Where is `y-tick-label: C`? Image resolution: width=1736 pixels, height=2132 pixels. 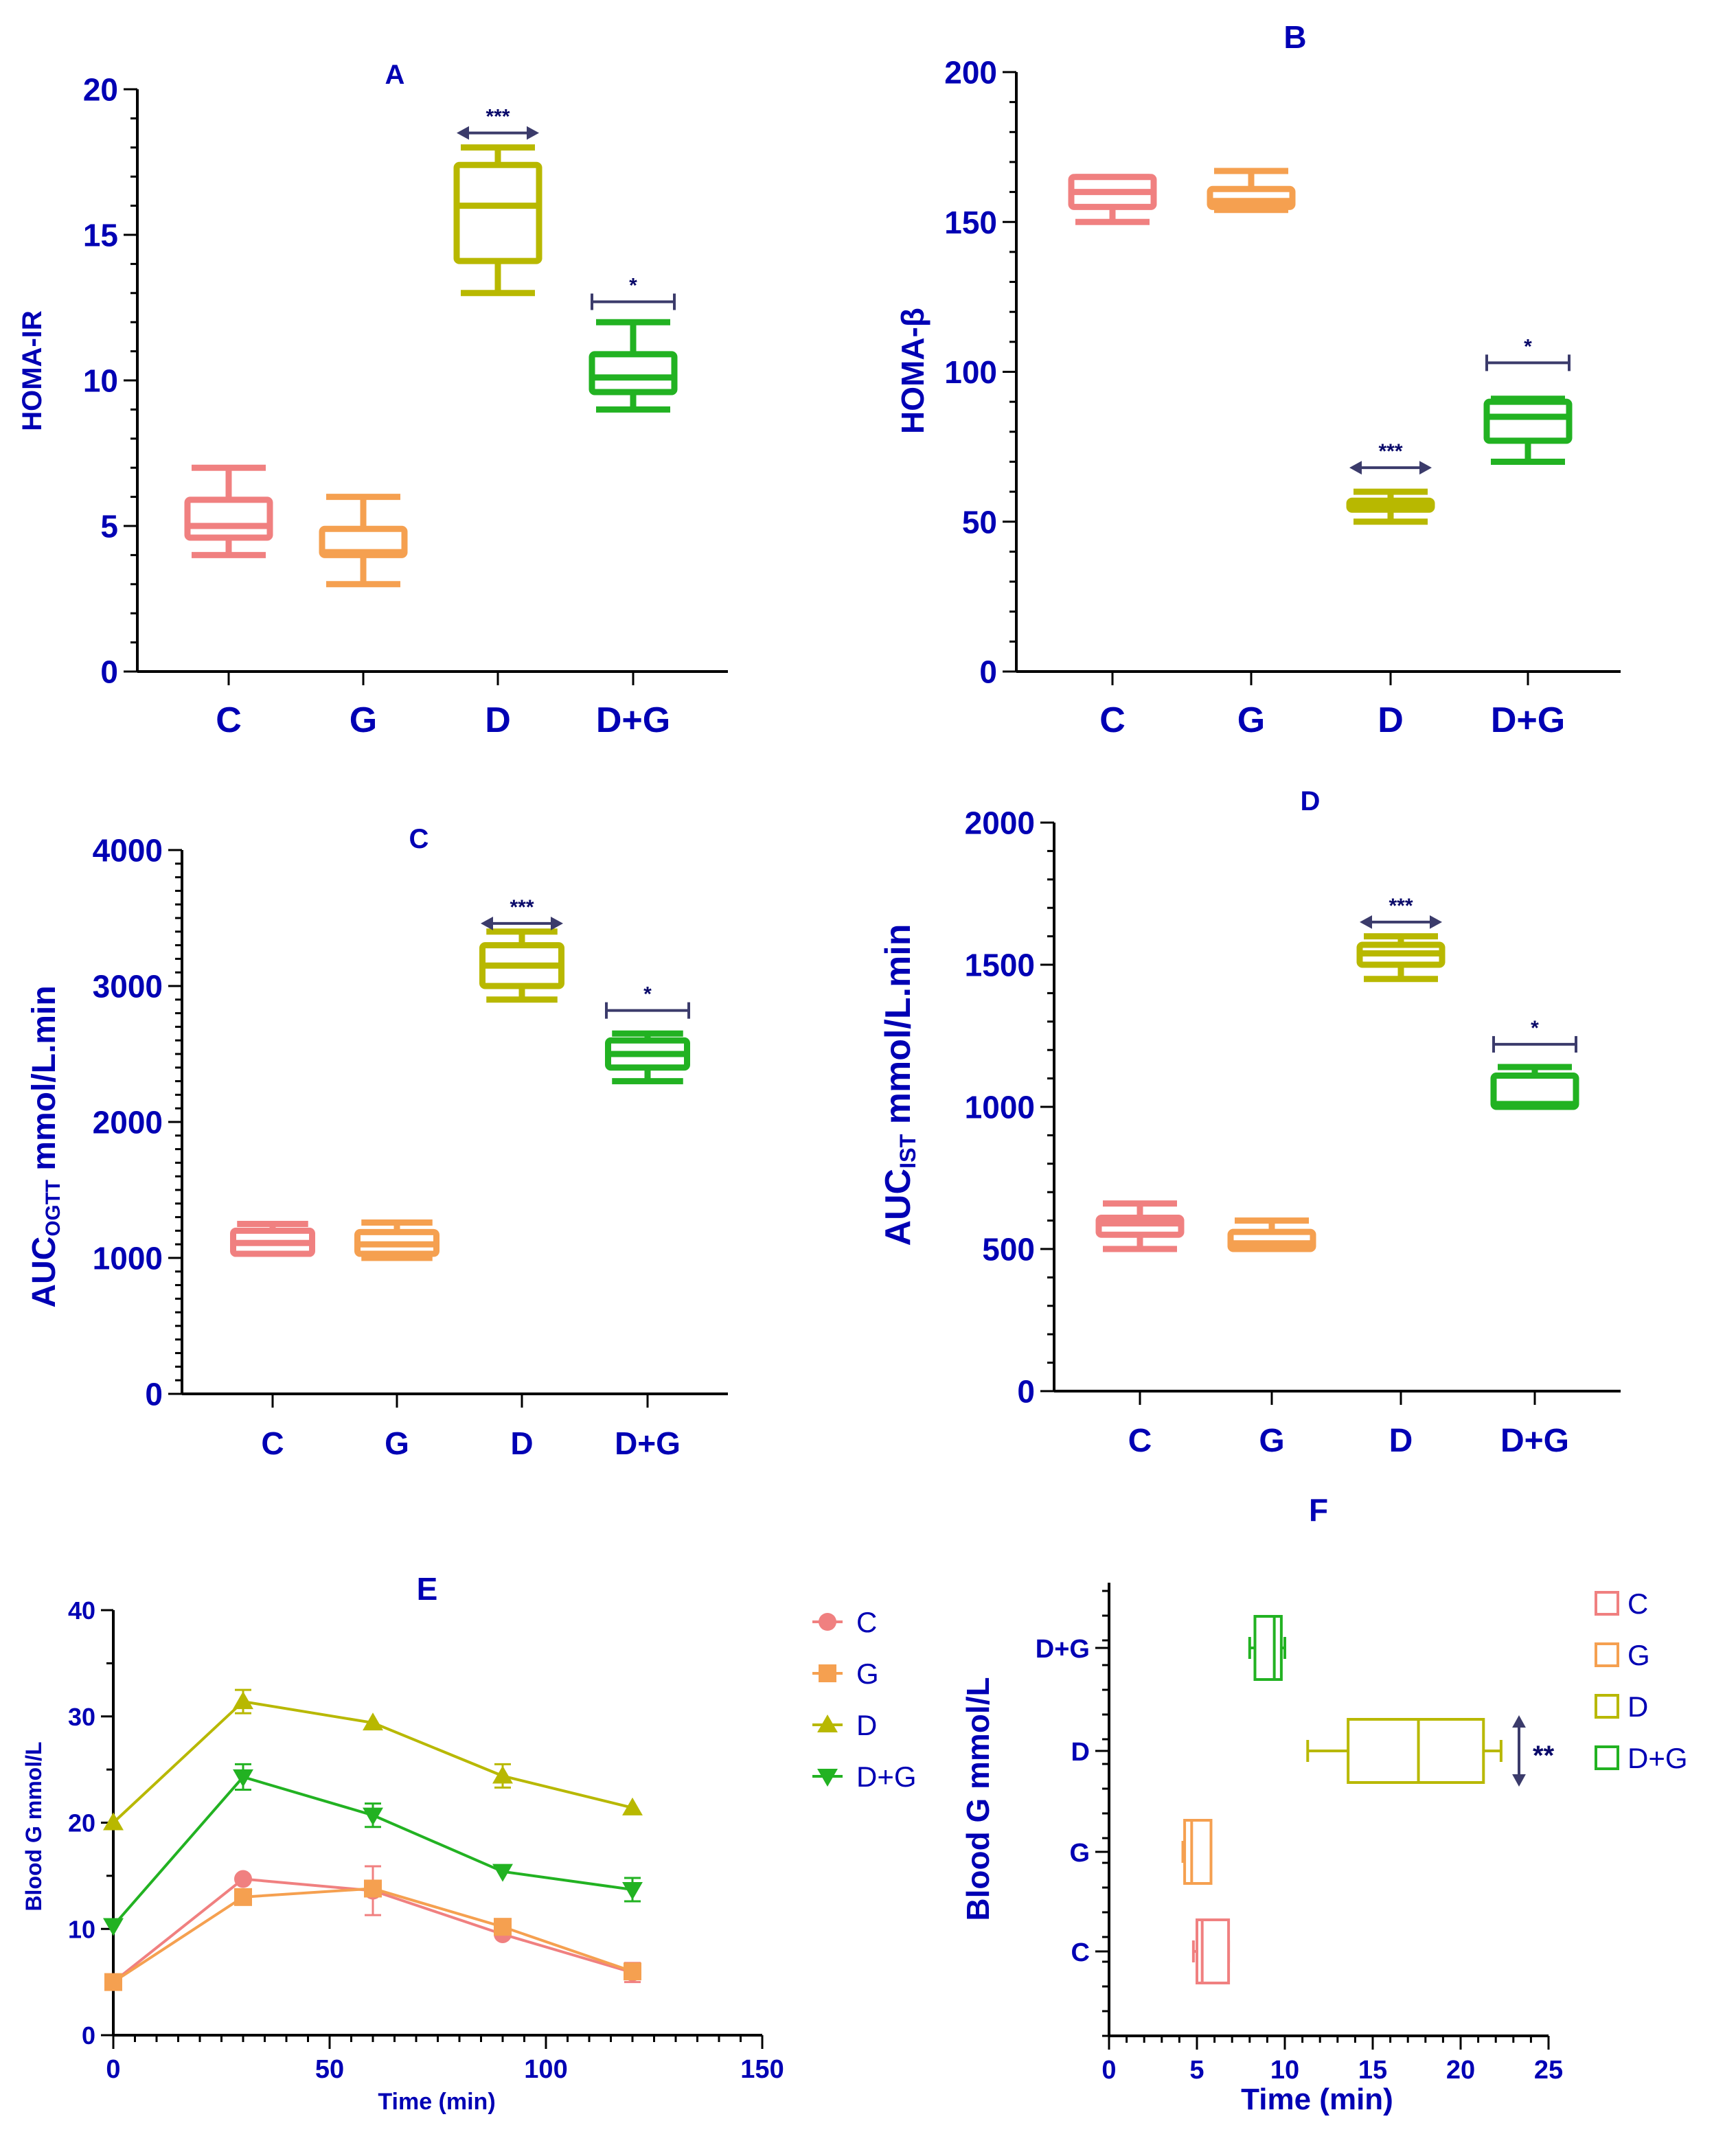 y-tick-label: C is located at coordinates (1080, 1952).